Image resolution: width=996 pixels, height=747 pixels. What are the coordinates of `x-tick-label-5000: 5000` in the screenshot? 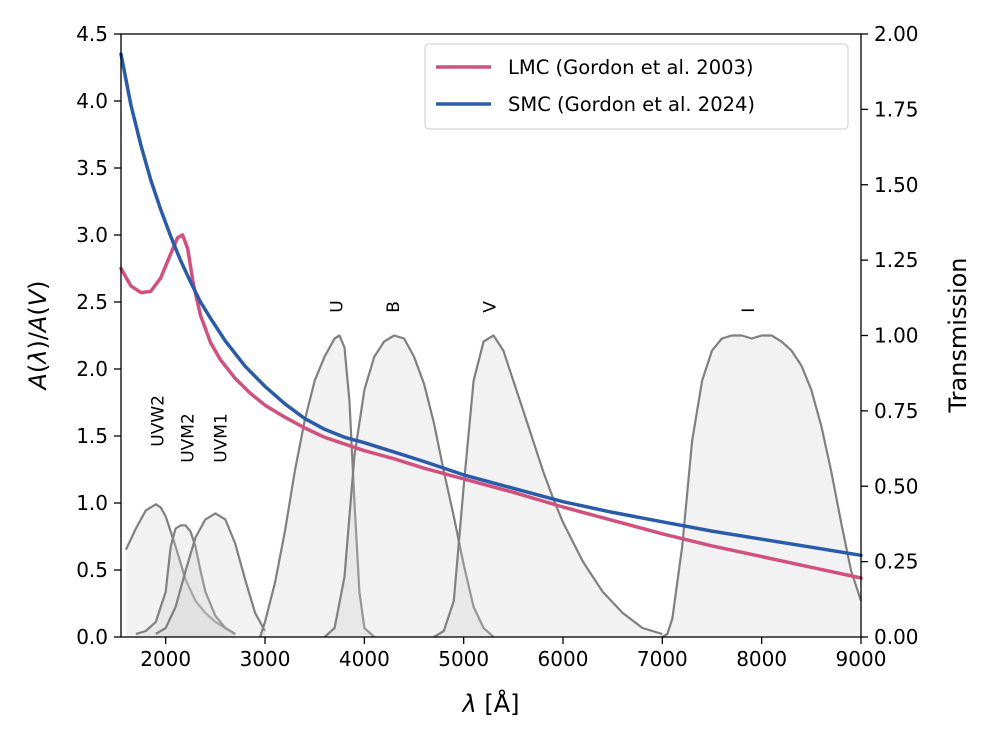 It's located at (463, 659).